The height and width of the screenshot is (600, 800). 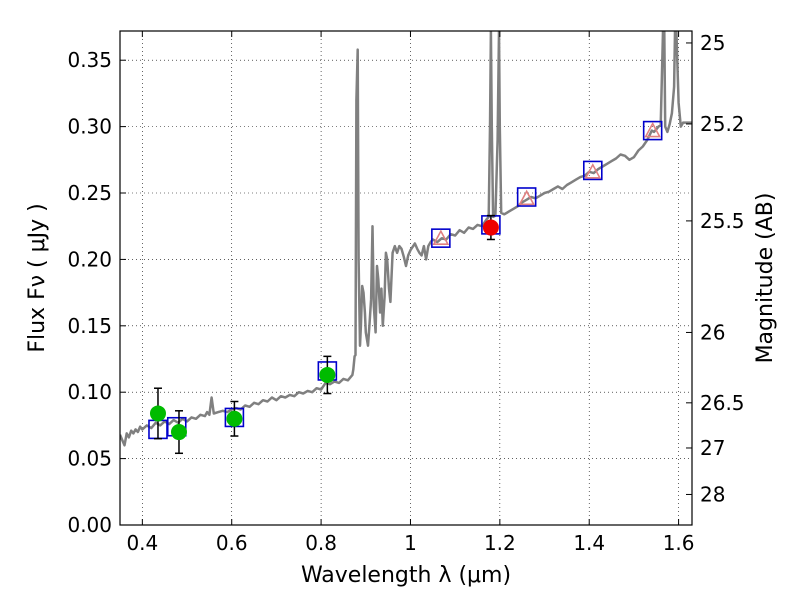 What do you see at coordinates (490, 227) in the screenshot?
I see `ir-point` at bounding box center [490, 227].